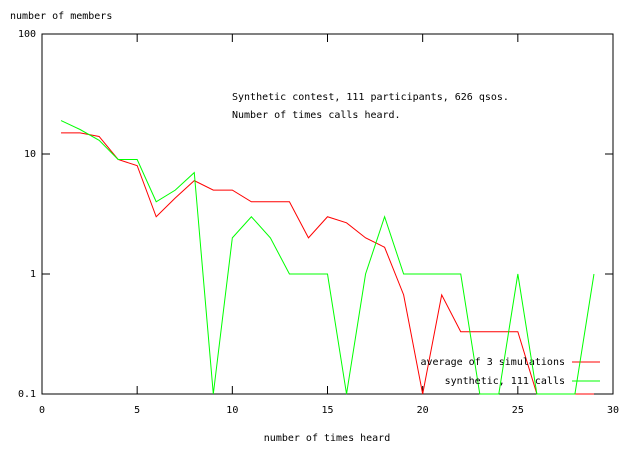 This screenshot has height=449, width=639. Describe the element at coordinates (30, 154) in the screenshot. I see `y-tick-label: 10` at that location.